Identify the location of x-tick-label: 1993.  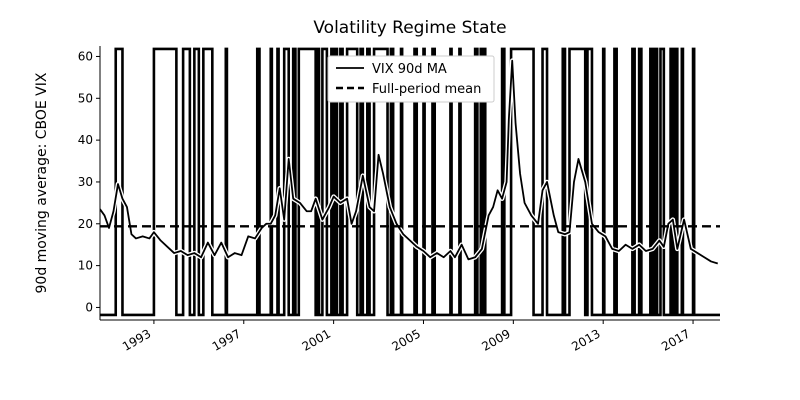
(136, 339).